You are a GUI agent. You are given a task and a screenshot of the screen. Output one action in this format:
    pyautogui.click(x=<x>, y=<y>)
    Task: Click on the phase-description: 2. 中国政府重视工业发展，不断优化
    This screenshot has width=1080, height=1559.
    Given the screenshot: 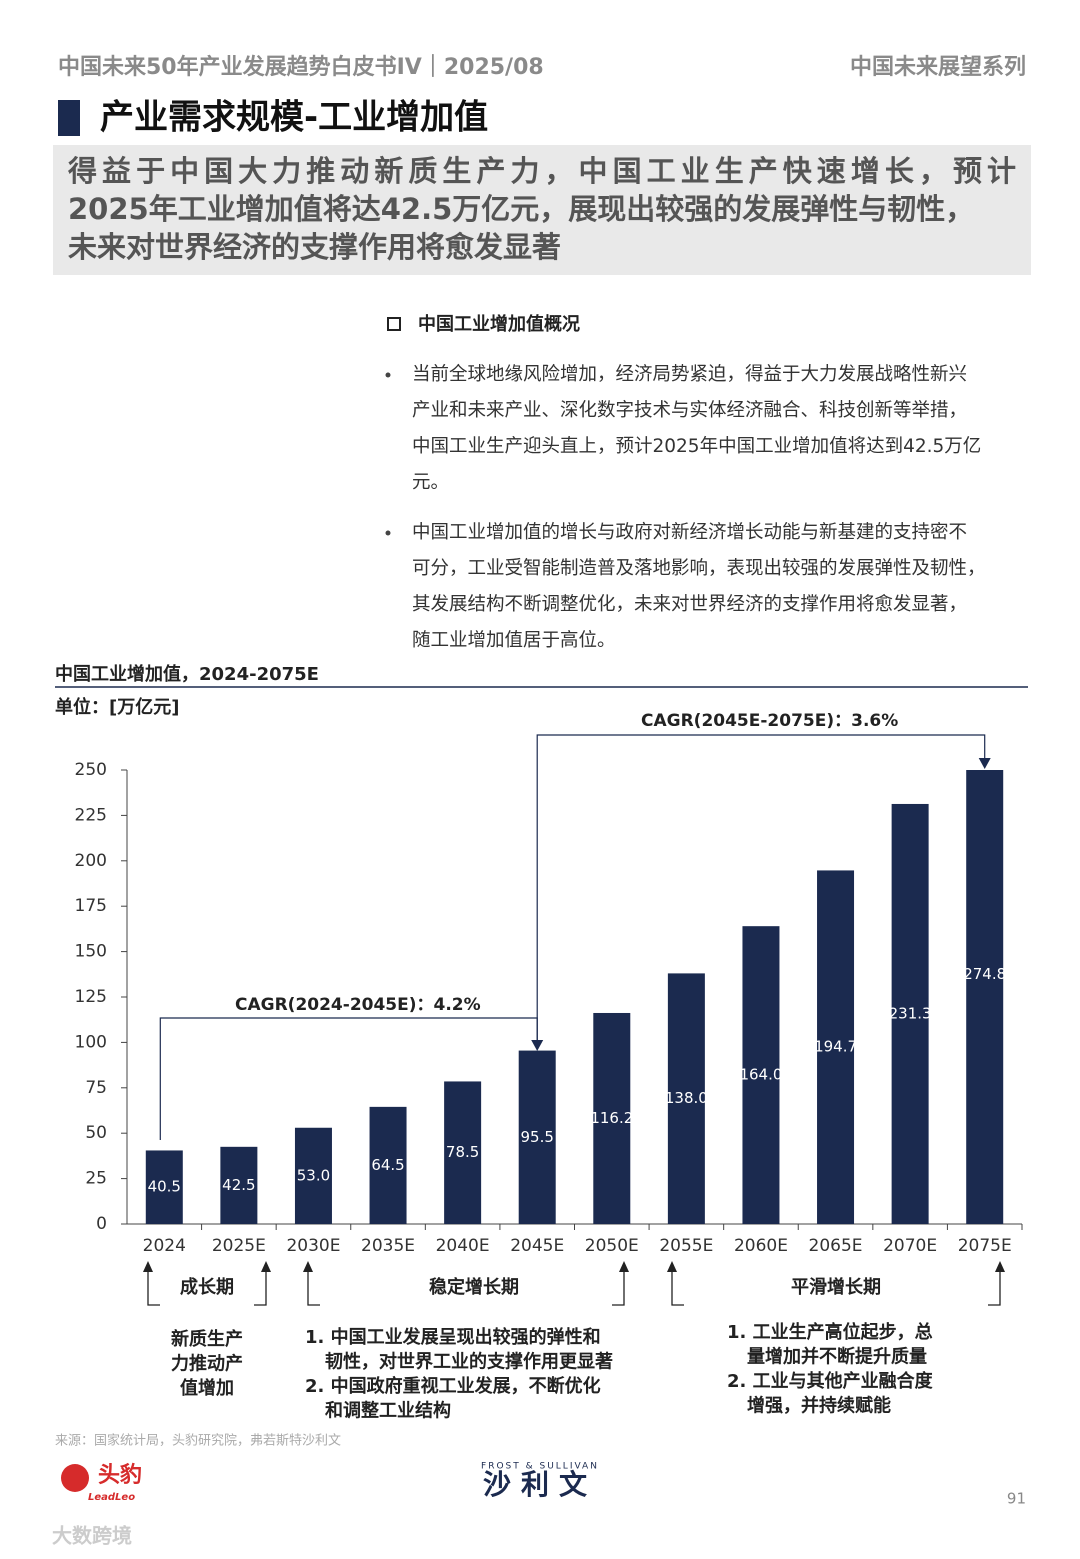 What is the action you would take?
    pyautogui.click(x=453, y=1386)
    